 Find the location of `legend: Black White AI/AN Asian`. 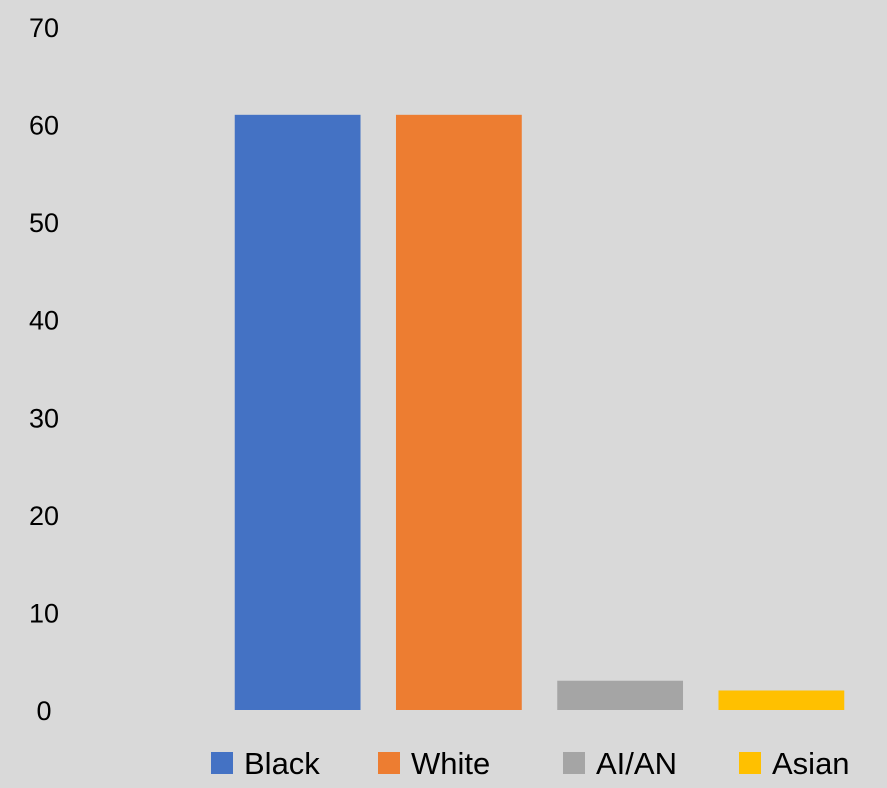

legend: Black White AI/AN Asian is located at coordinates (530, 763).